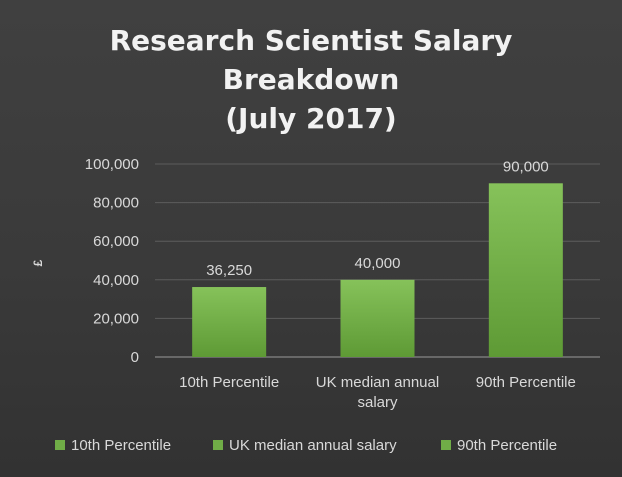  Describe the element at coordinates (116, 241) in the screenshot. I see `y-tick-label: 60,000` at that location.